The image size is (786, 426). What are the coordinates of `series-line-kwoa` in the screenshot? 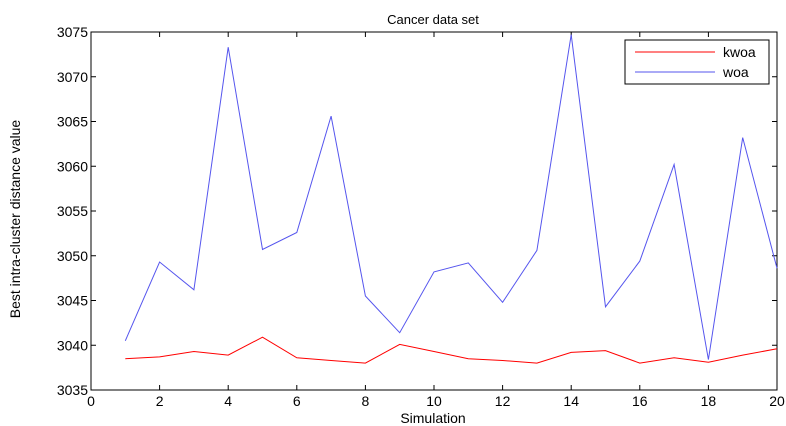 It's located at (451, 350).